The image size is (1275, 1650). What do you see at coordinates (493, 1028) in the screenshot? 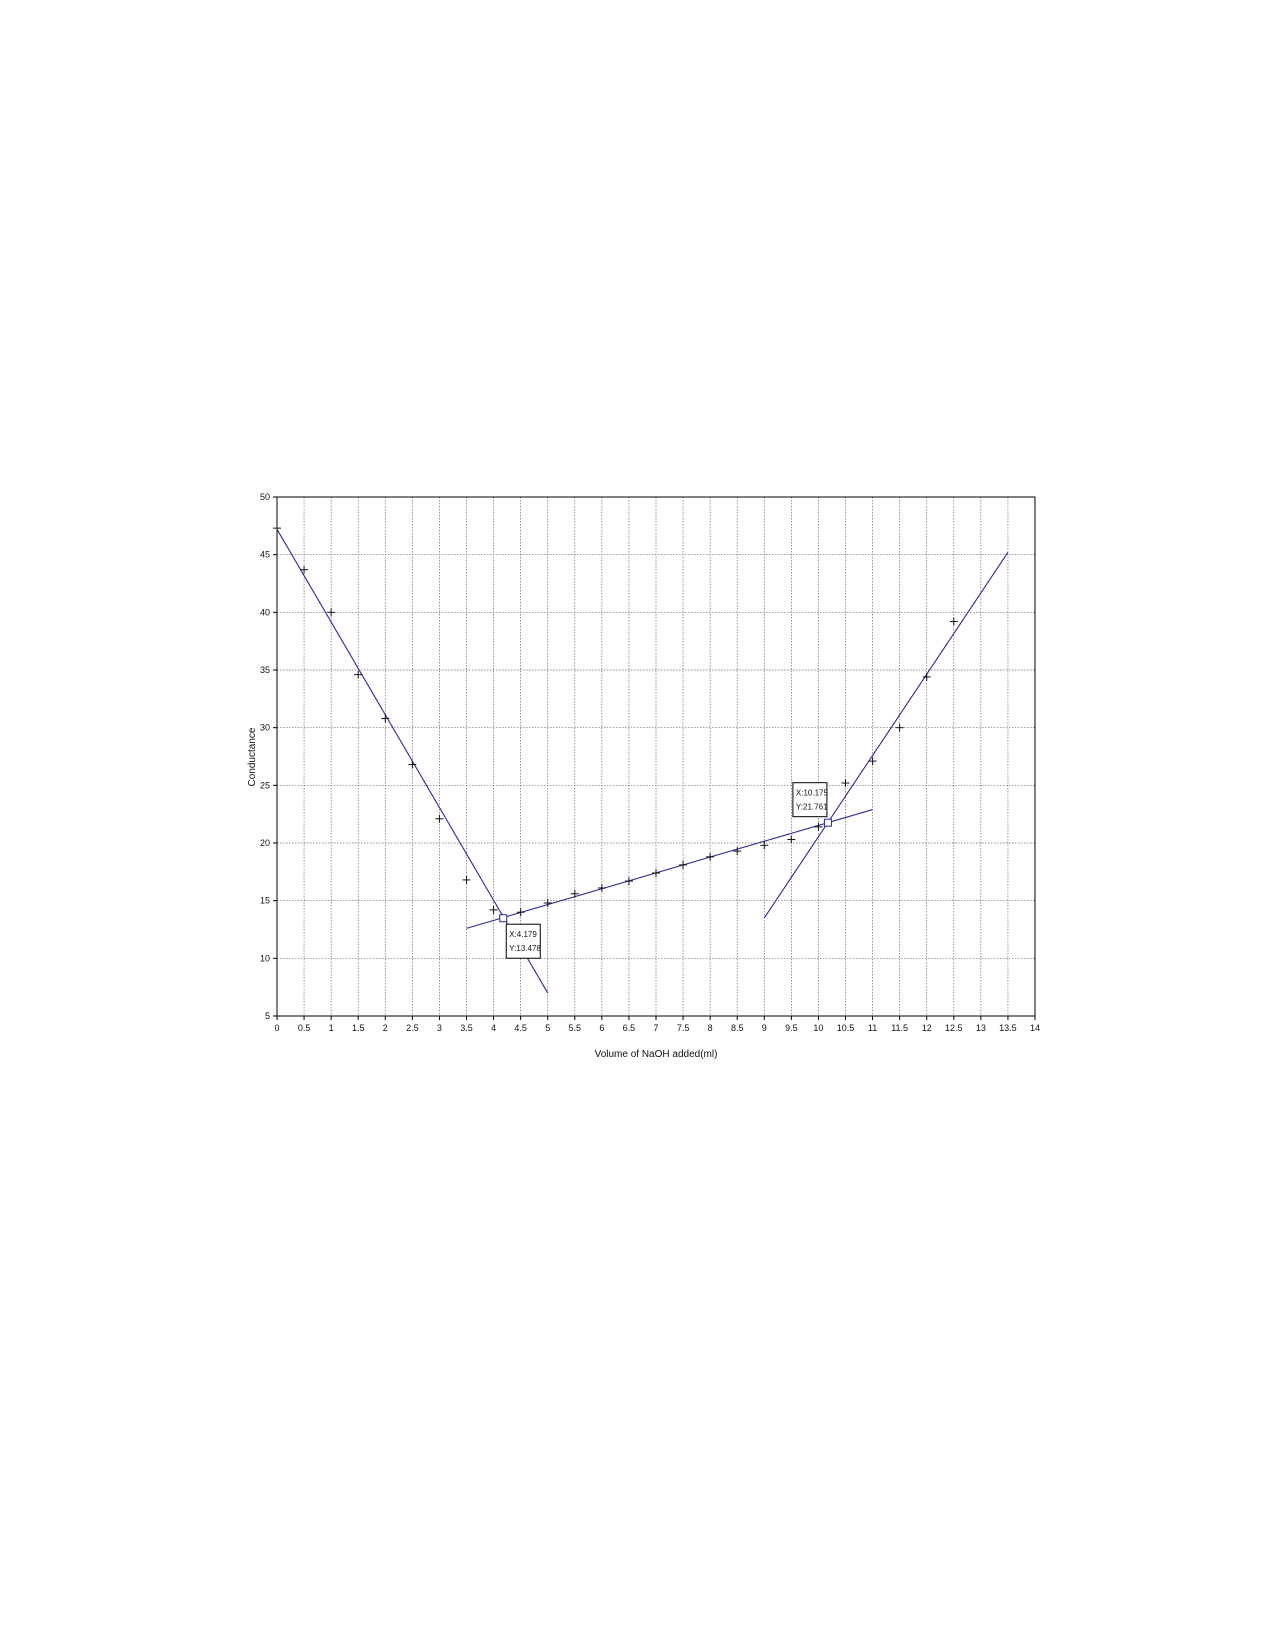
I see `x-tick-label: 4` at bounding box center [493, 1028].